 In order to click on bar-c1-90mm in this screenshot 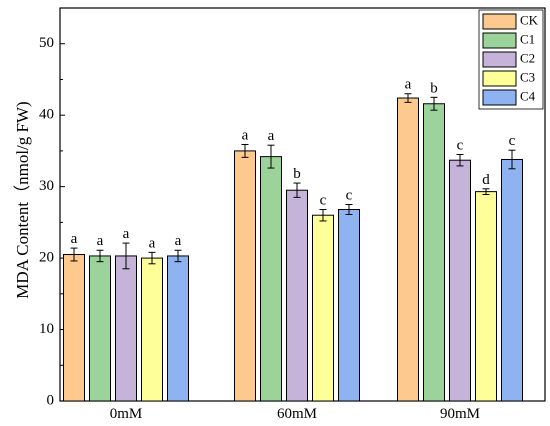, I will do `click(434, 252)`.